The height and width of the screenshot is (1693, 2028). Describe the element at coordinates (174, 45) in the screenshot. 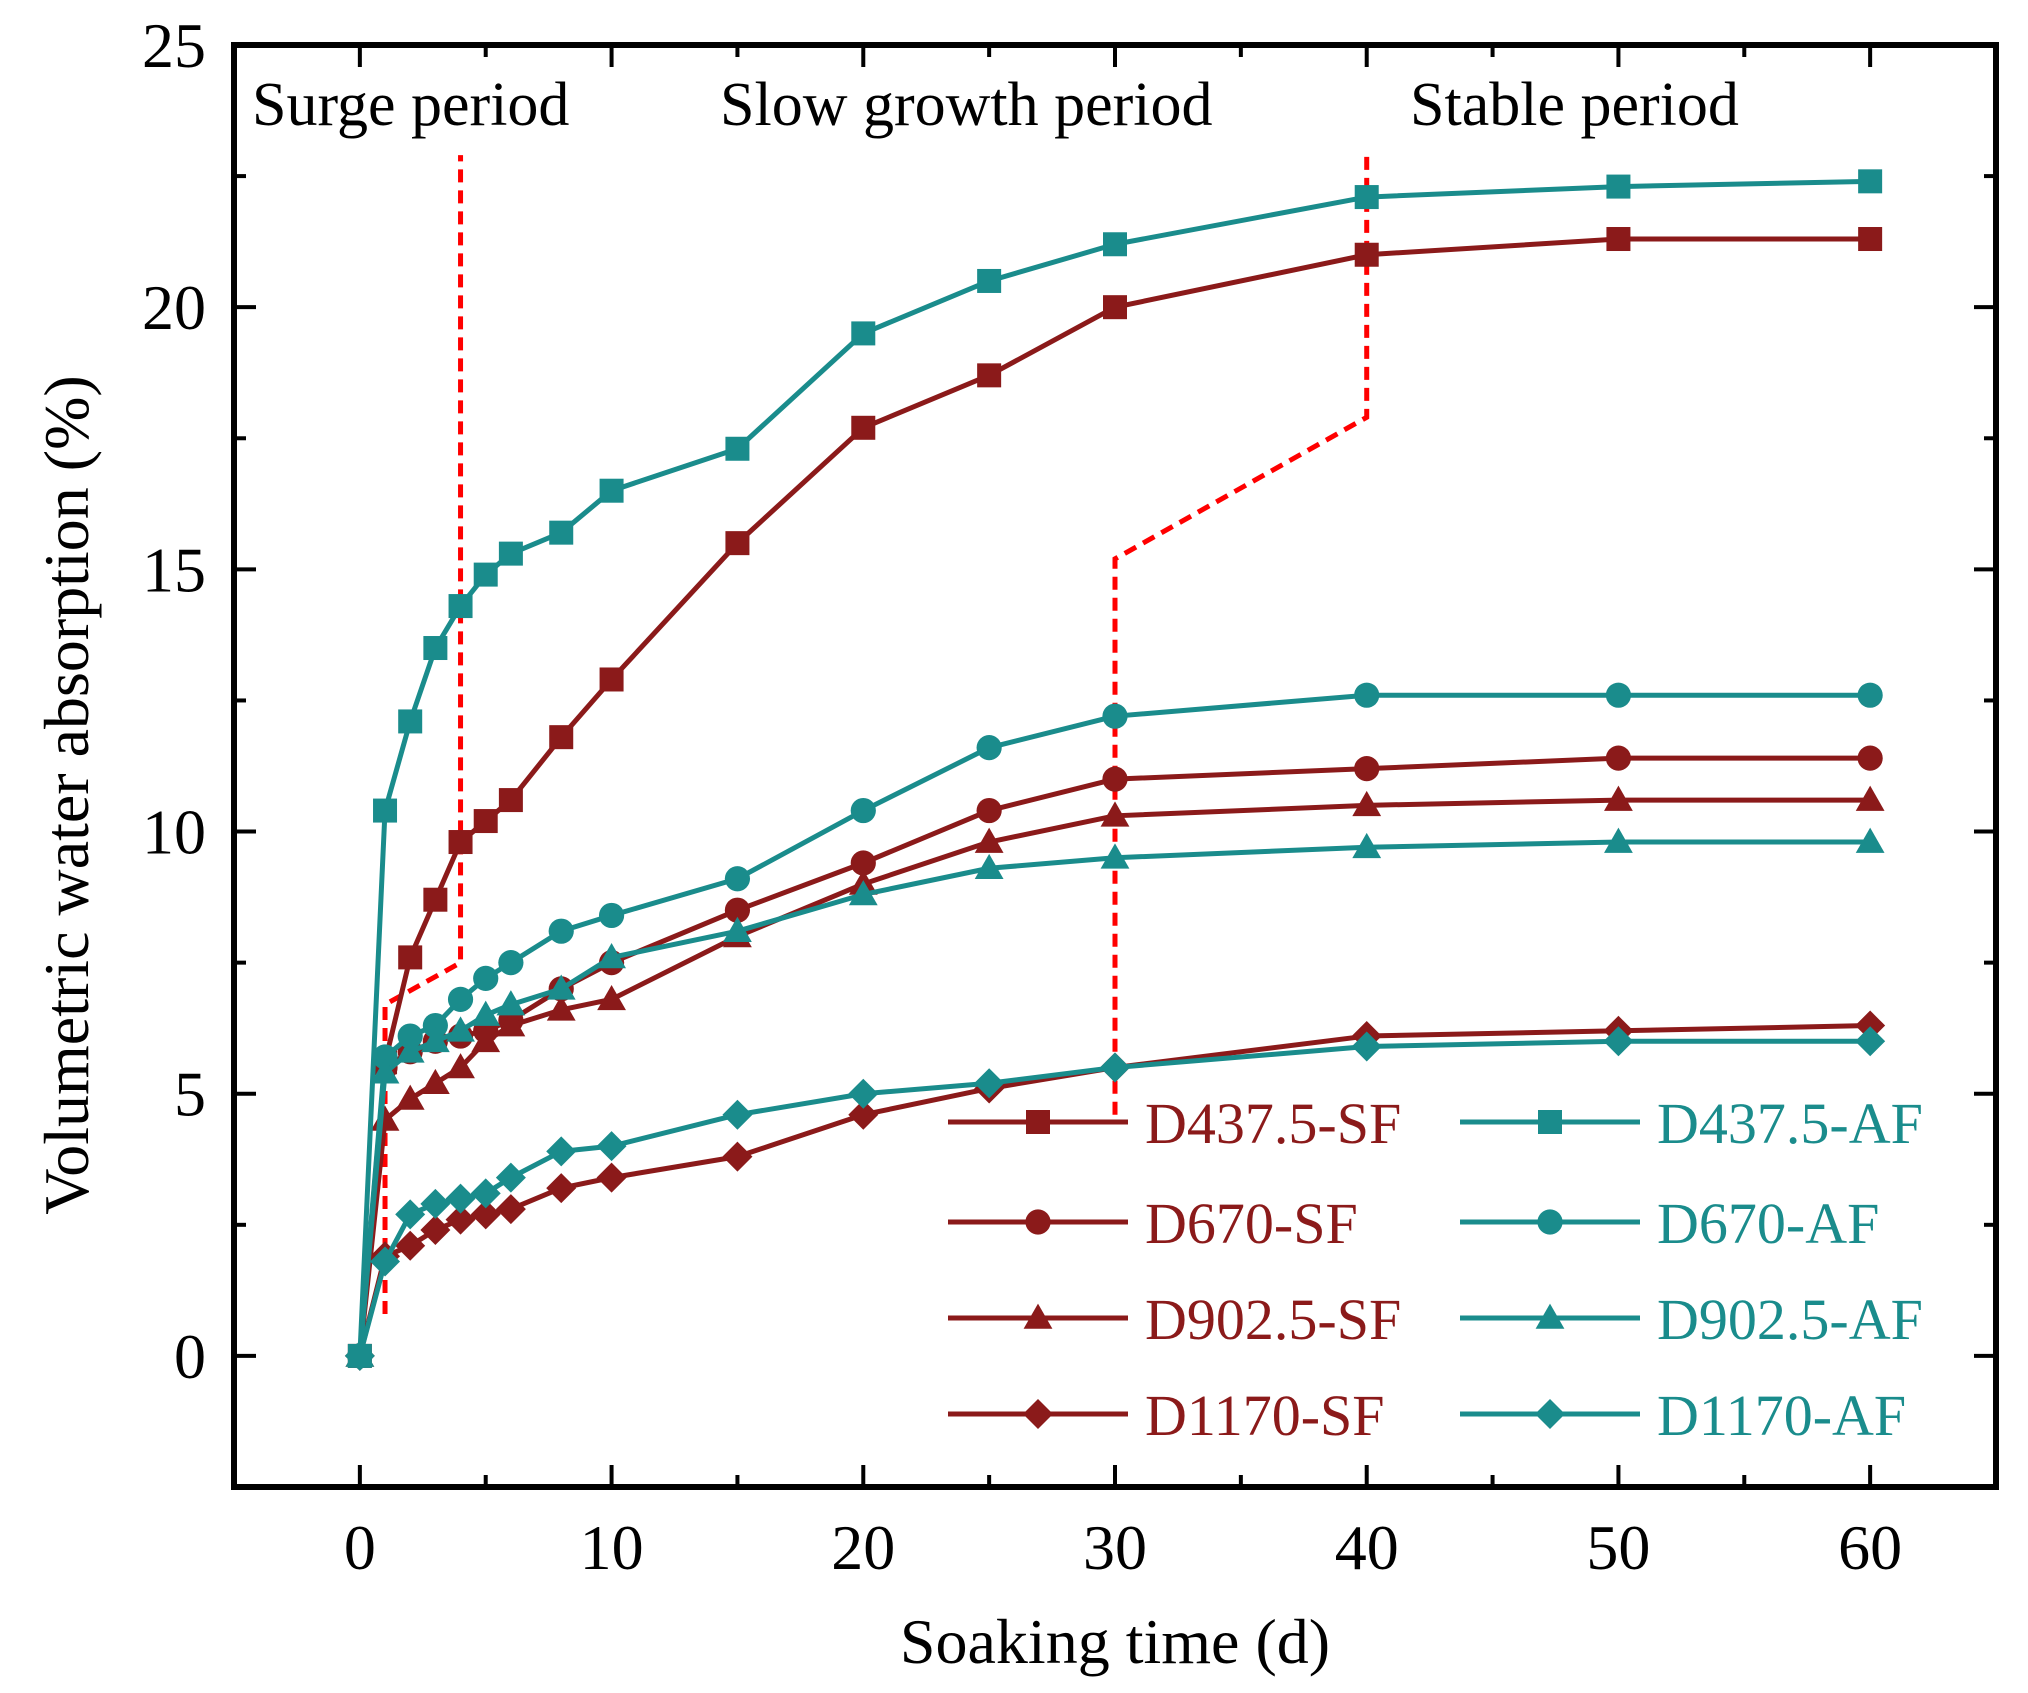

I see `y-tick-label: 25` at that location.